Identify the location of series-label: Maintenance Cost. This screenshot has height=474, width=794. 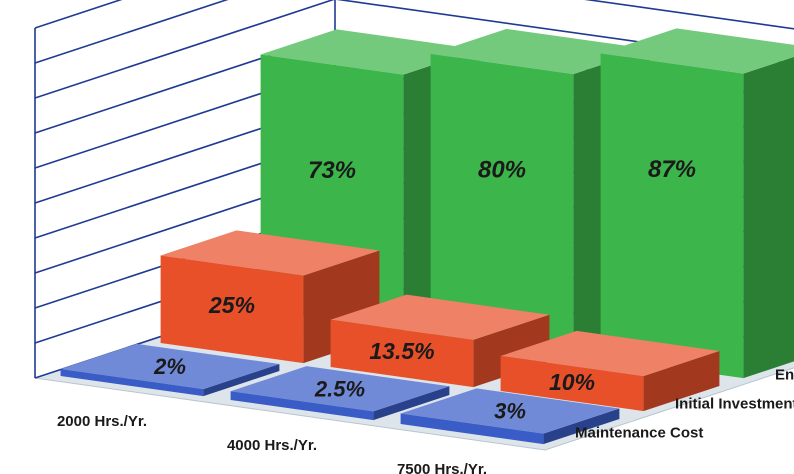
(639, 433).